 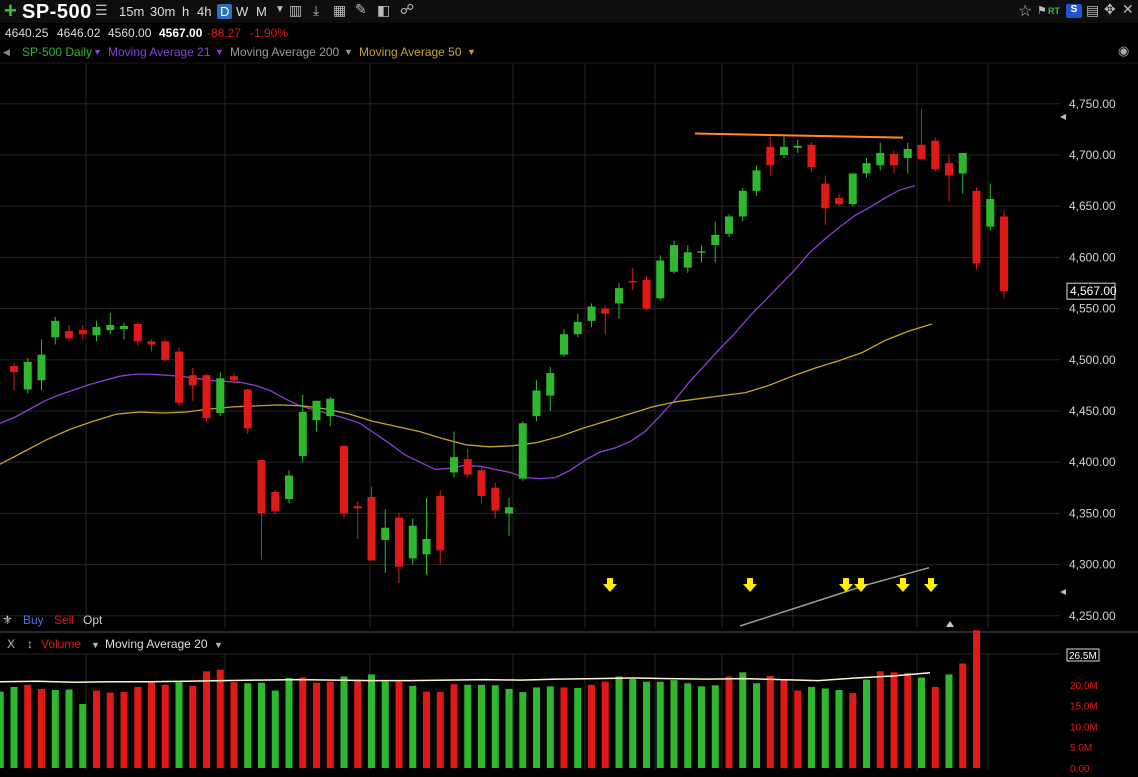 What do you see at coordinates (316, 10) in the screenshot?
I see `indicator-icon: ⤓` at bounding box center [316, 10].